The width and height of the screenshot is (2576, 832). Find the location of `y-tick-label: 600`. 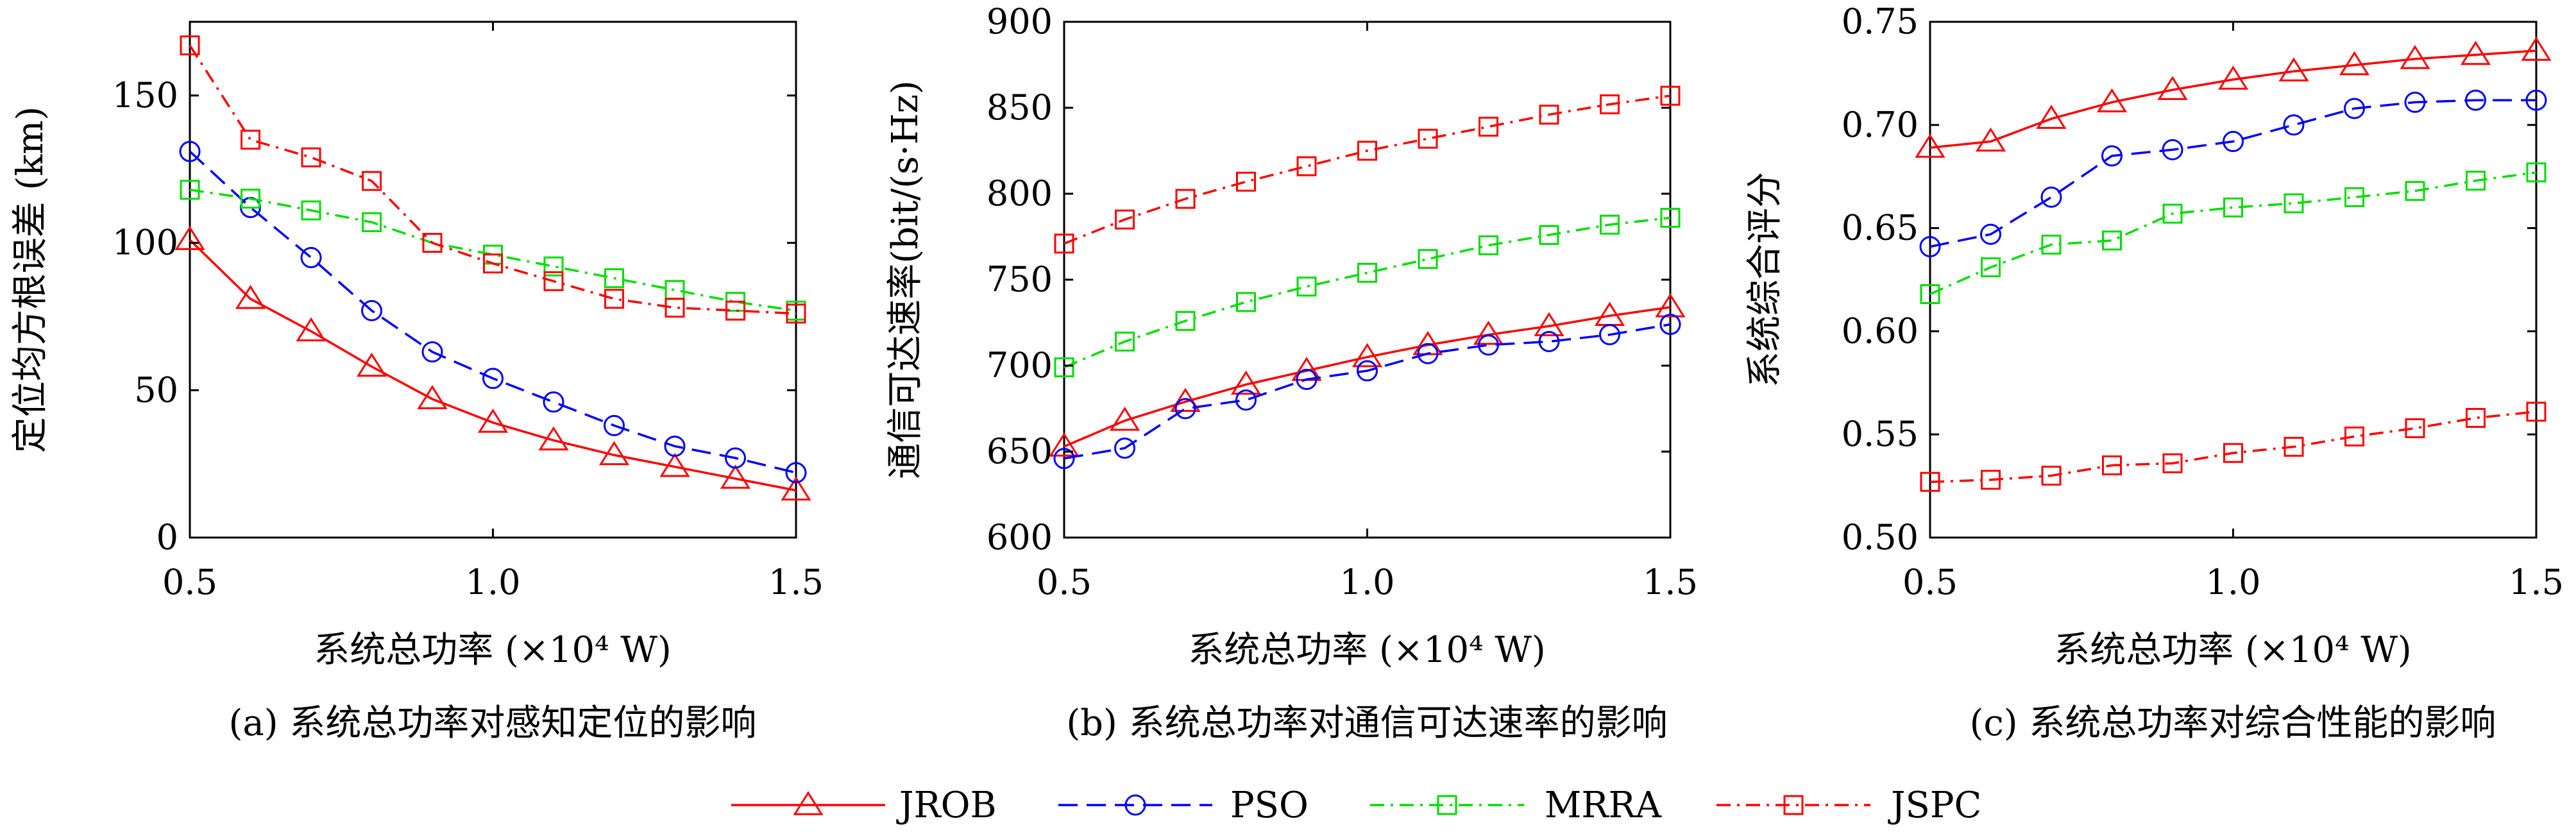

y-tick-label: 600 is located at coordinates (1020, 537).